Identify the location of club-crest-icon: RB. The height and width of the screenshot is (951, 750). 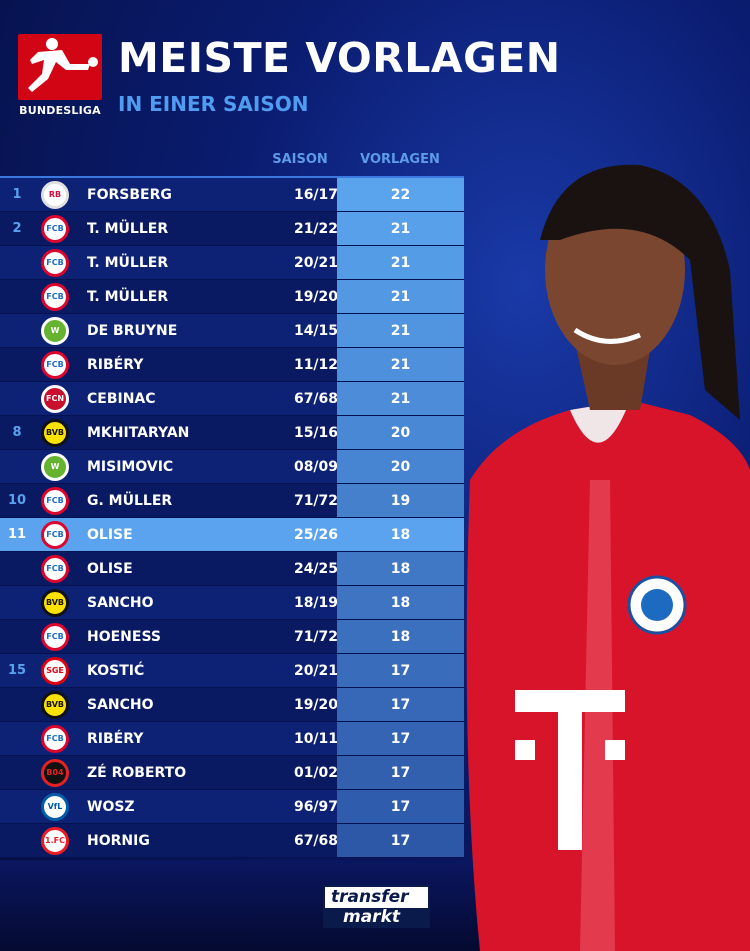
(55, 194).